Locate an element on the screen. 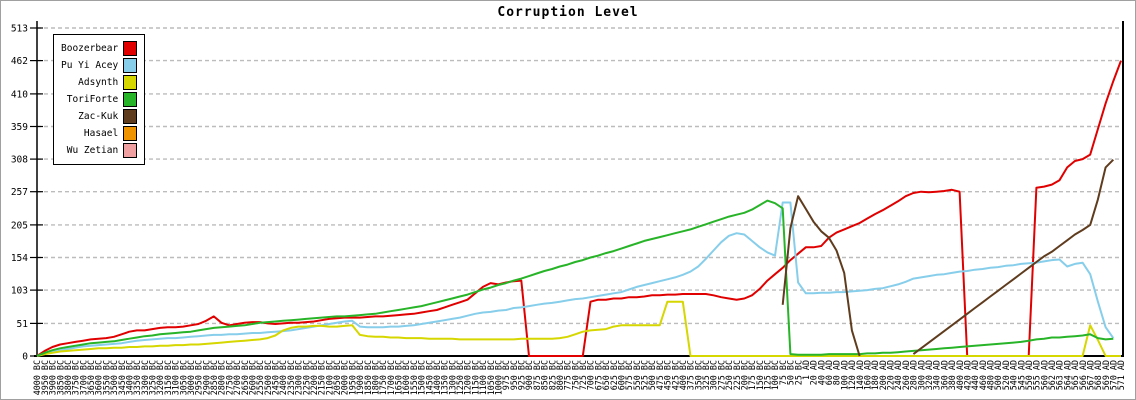 The height and width of the screenshot is (400, 1136). legend-label: ToriForte is located at coordinates (92, 99).